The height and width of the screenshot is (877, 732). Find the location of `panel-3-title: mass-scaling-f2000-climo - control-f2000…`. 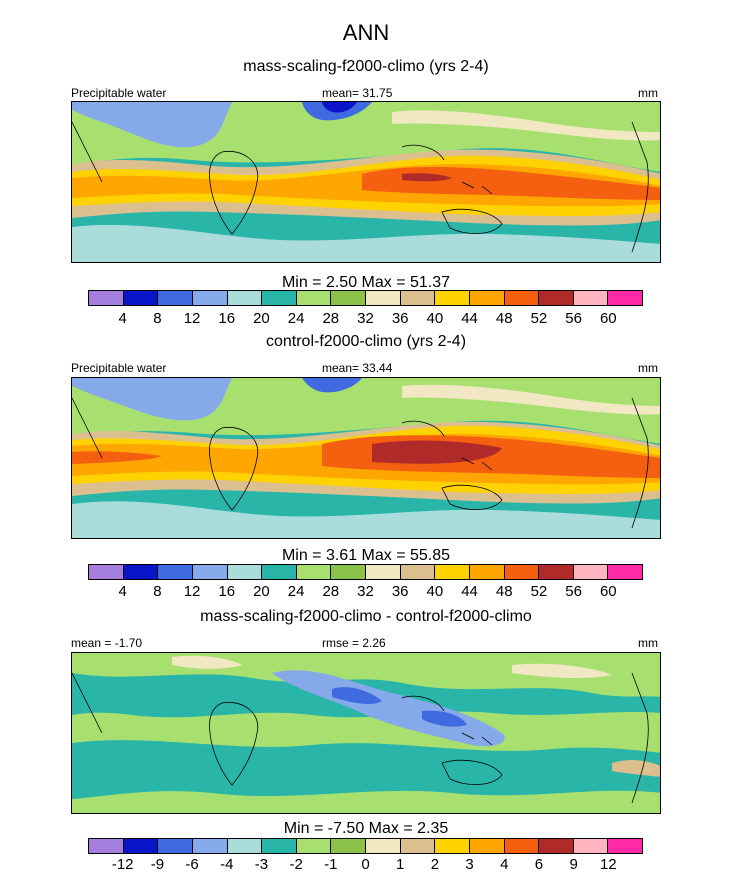

panel-3-title: mass-scaling-f2000-climo - control-f2000… is located at coordinates (366, 616).